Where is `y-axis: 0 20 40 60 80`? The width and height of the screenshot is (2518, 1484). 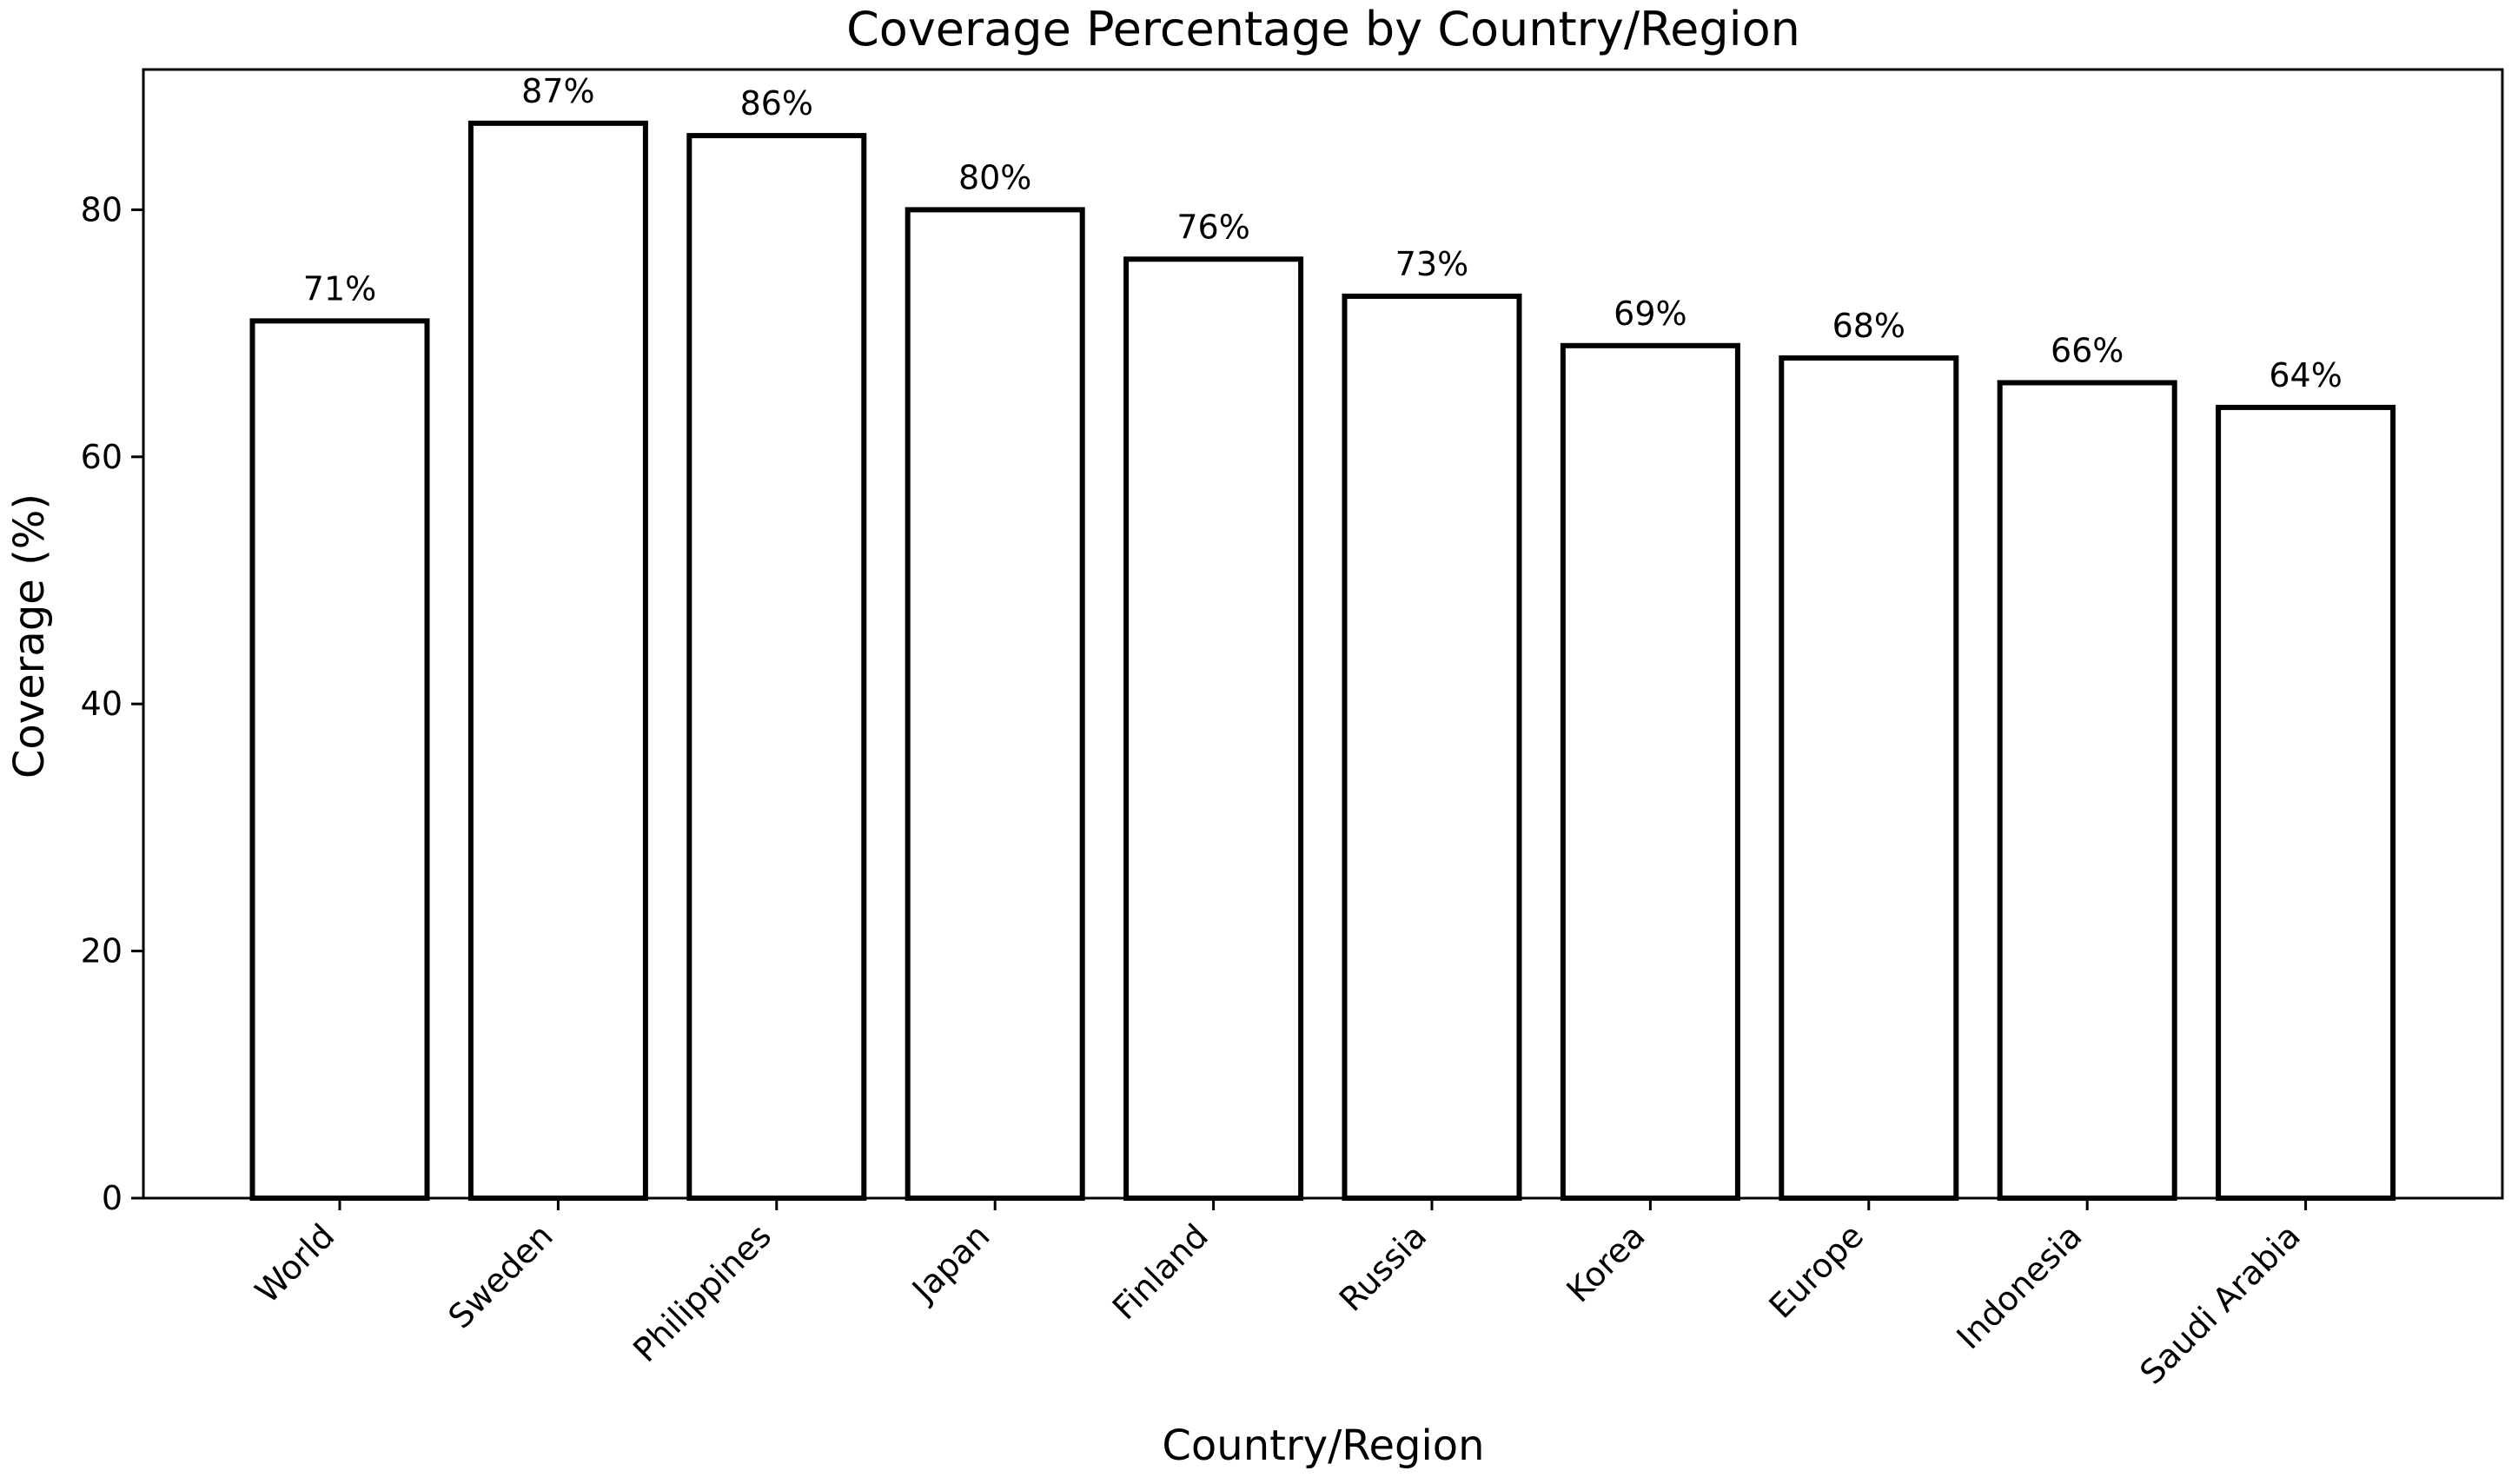
y-axis: 0 20 40 60 80 is located at coordinates (112, 703).